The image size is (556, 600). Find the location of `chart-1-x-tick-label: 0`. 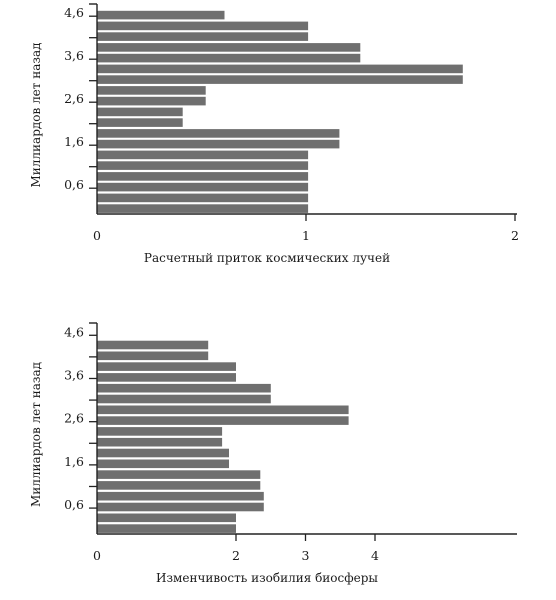

chart-1-x-tick-label: 0 is located at coordinates (97, 235).